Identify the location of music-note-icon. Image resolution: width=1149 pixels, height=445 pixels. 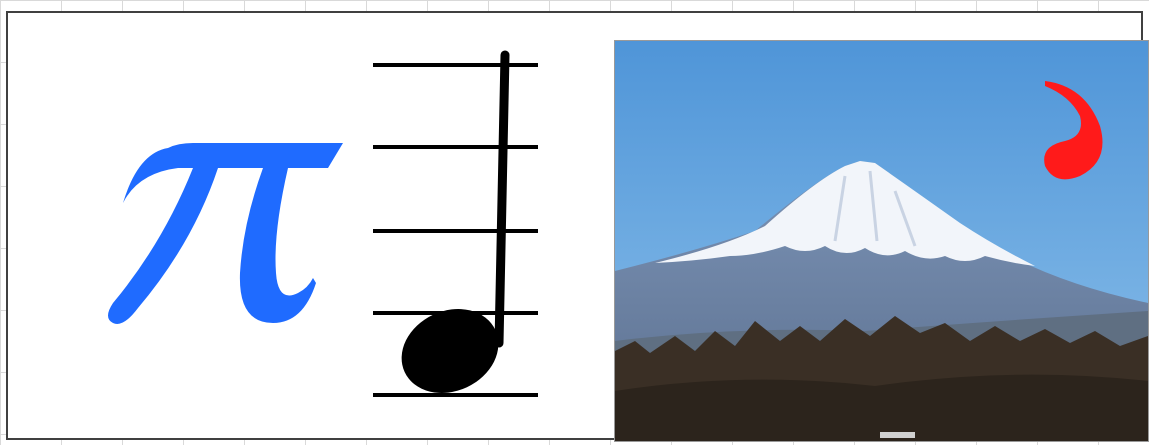
(455, 223).